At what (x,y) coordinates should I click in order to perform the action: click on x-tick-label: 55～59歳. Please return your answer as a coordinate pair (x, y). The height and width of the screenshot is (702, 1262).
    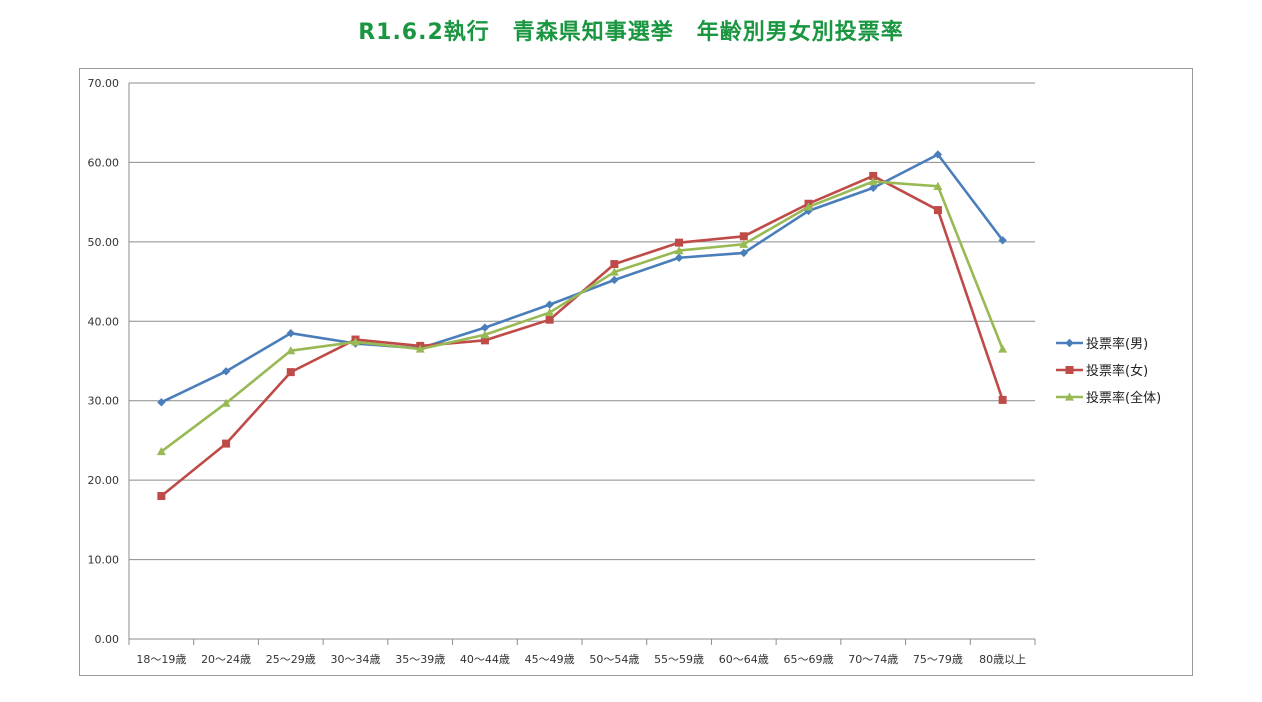
    Looking at the image, I should click on (679, 659).